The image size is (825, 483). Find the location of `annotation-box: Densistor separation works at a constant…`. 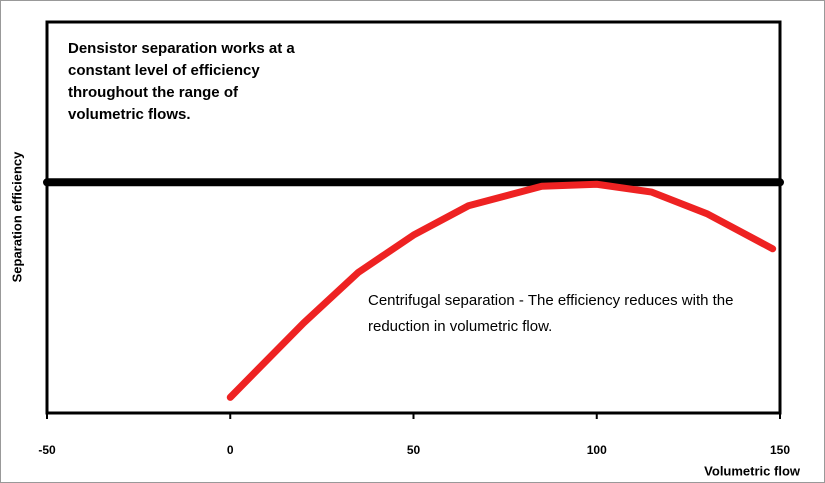

annotation-box: Densistor separation works at a constant… is located at coordinates (181, 81).